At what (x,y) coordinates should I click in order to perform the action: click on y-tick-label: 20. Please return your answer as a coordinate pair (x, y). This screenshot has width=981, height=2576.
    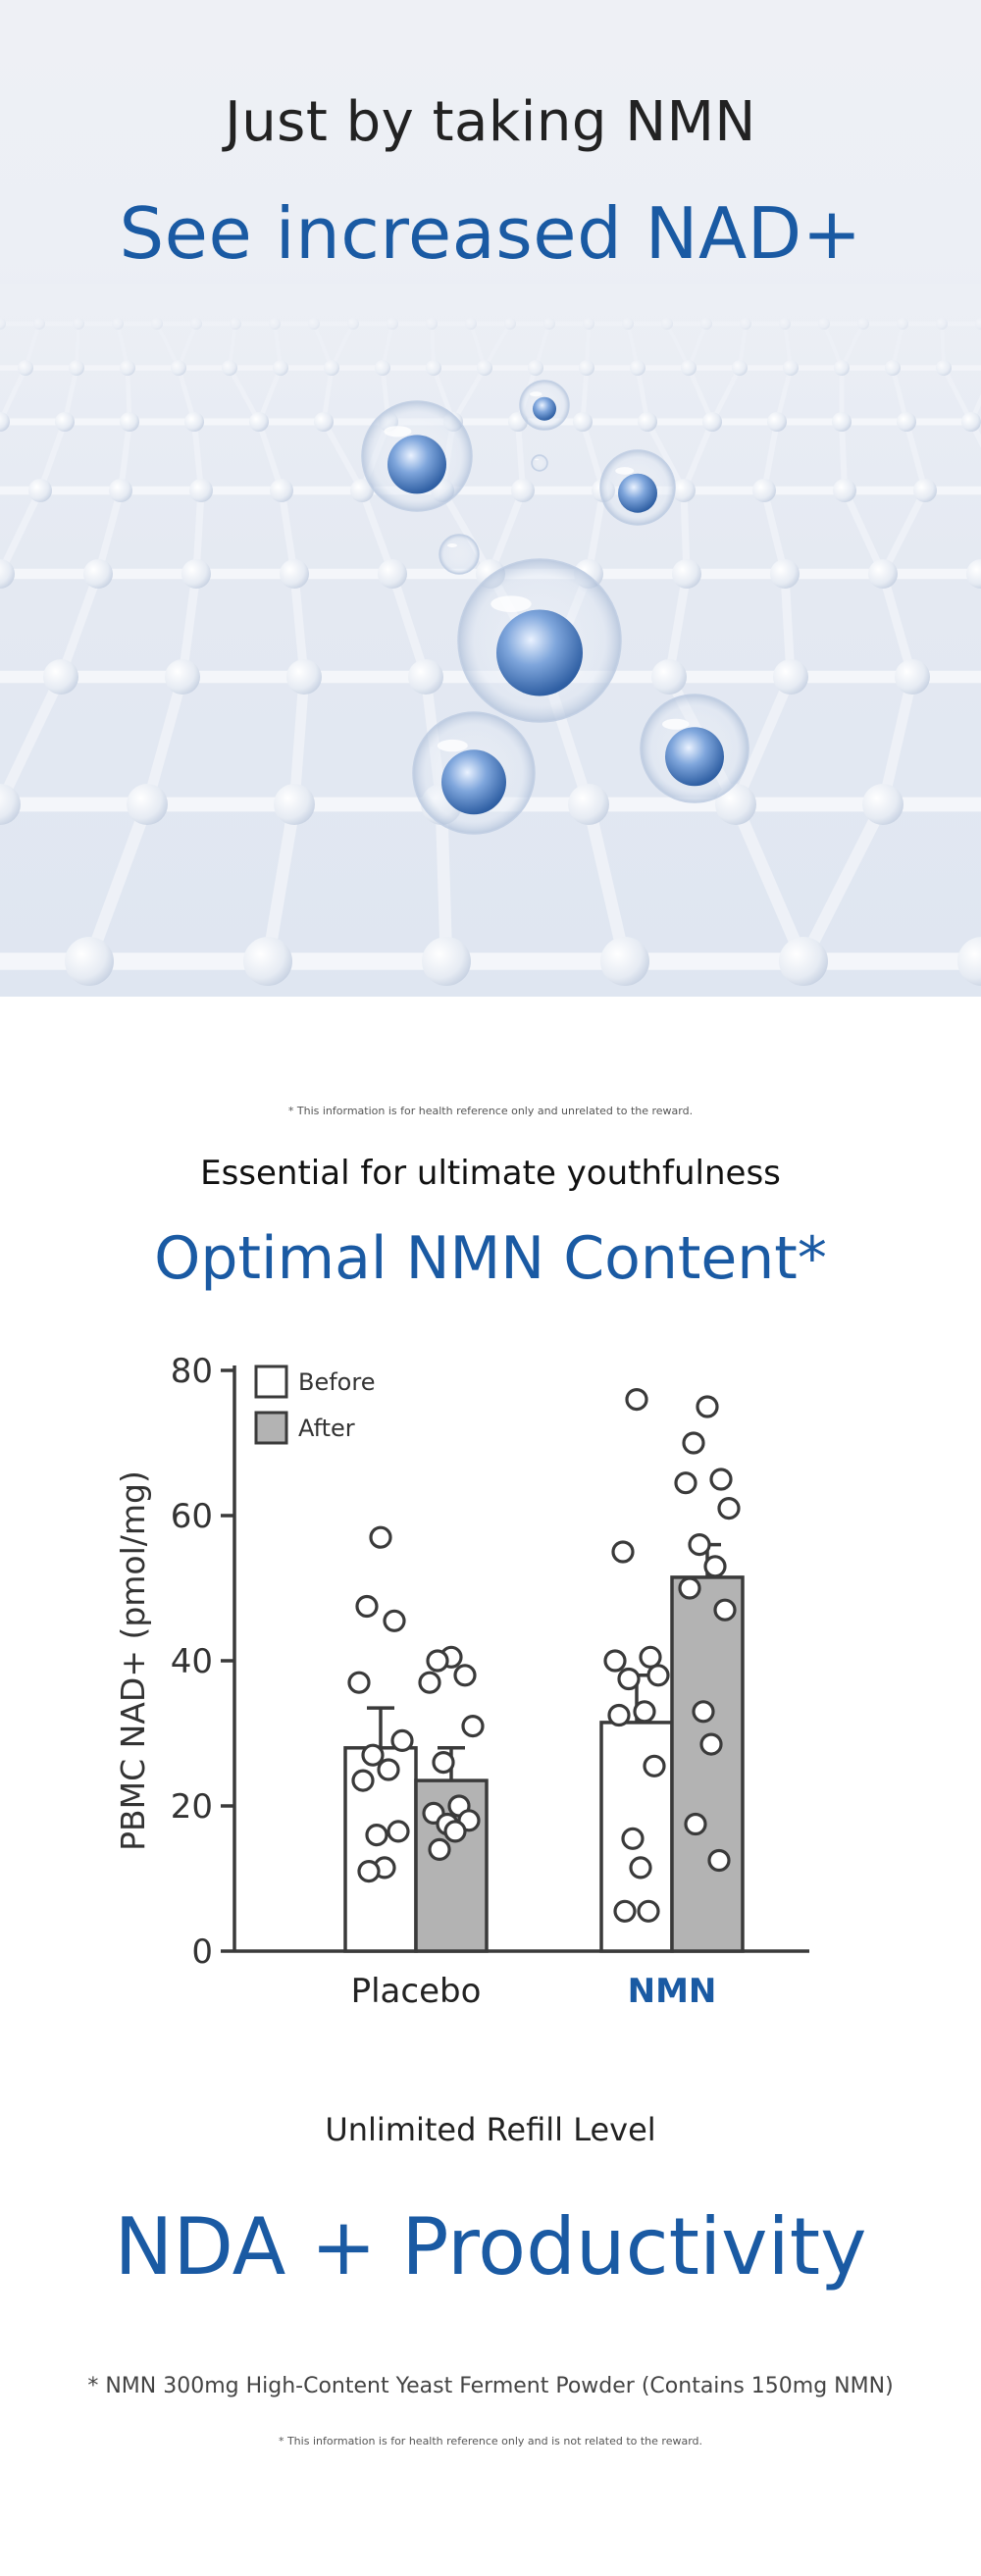
    Looking at the image, I should click on (192, 1807).